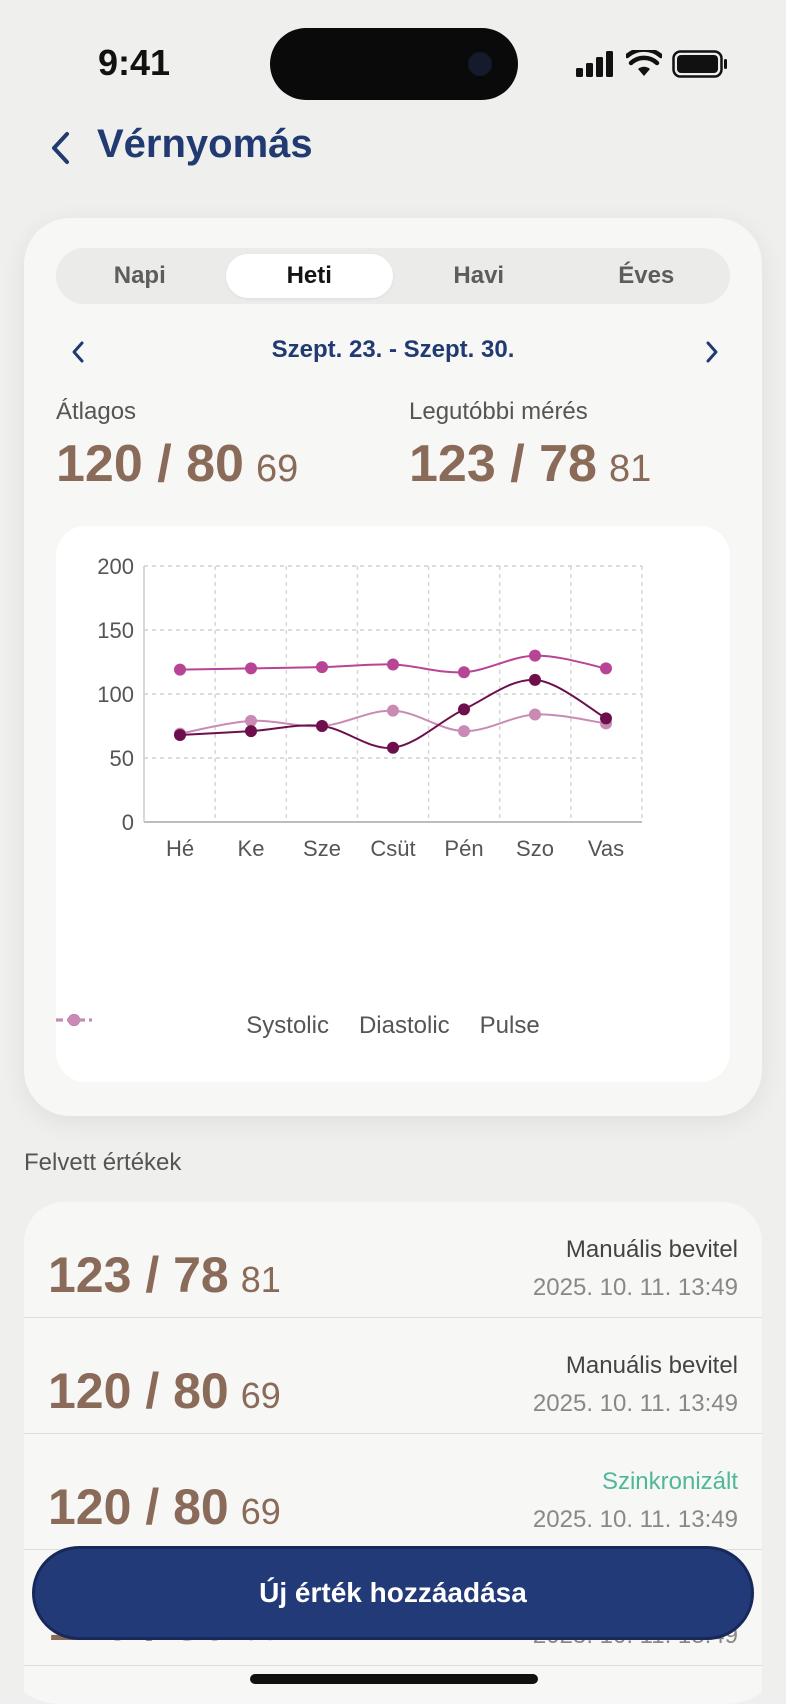 The image size is (786, 1704). Describe the element at coordinates (644, 63) in the screenshot. I see `wifi-icon` at that location.